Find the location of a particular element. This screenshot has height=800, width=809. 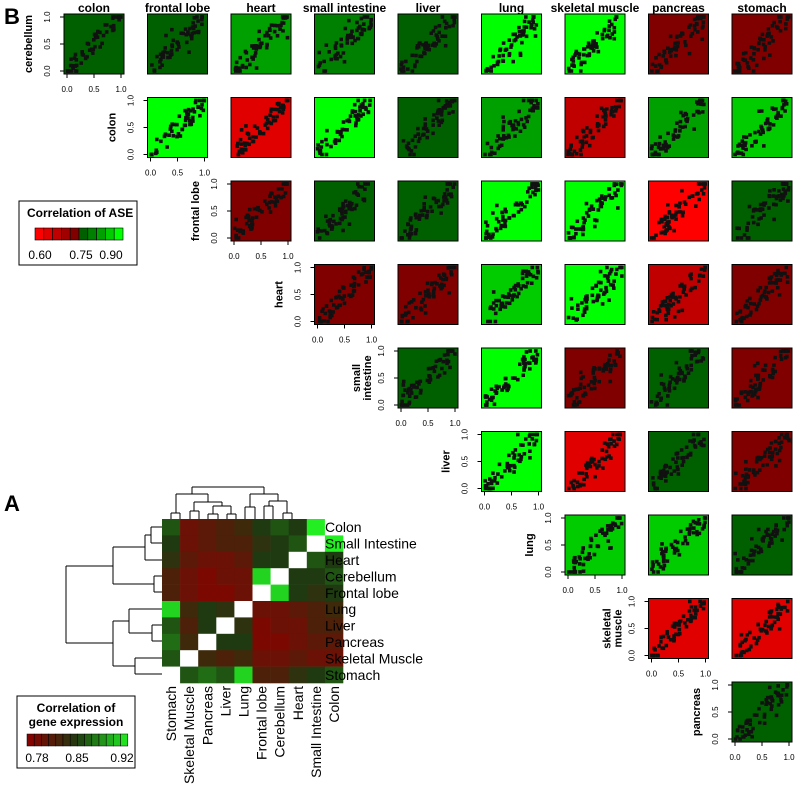

heatmap-row-label: Lung is located at coordinates (340, 609).